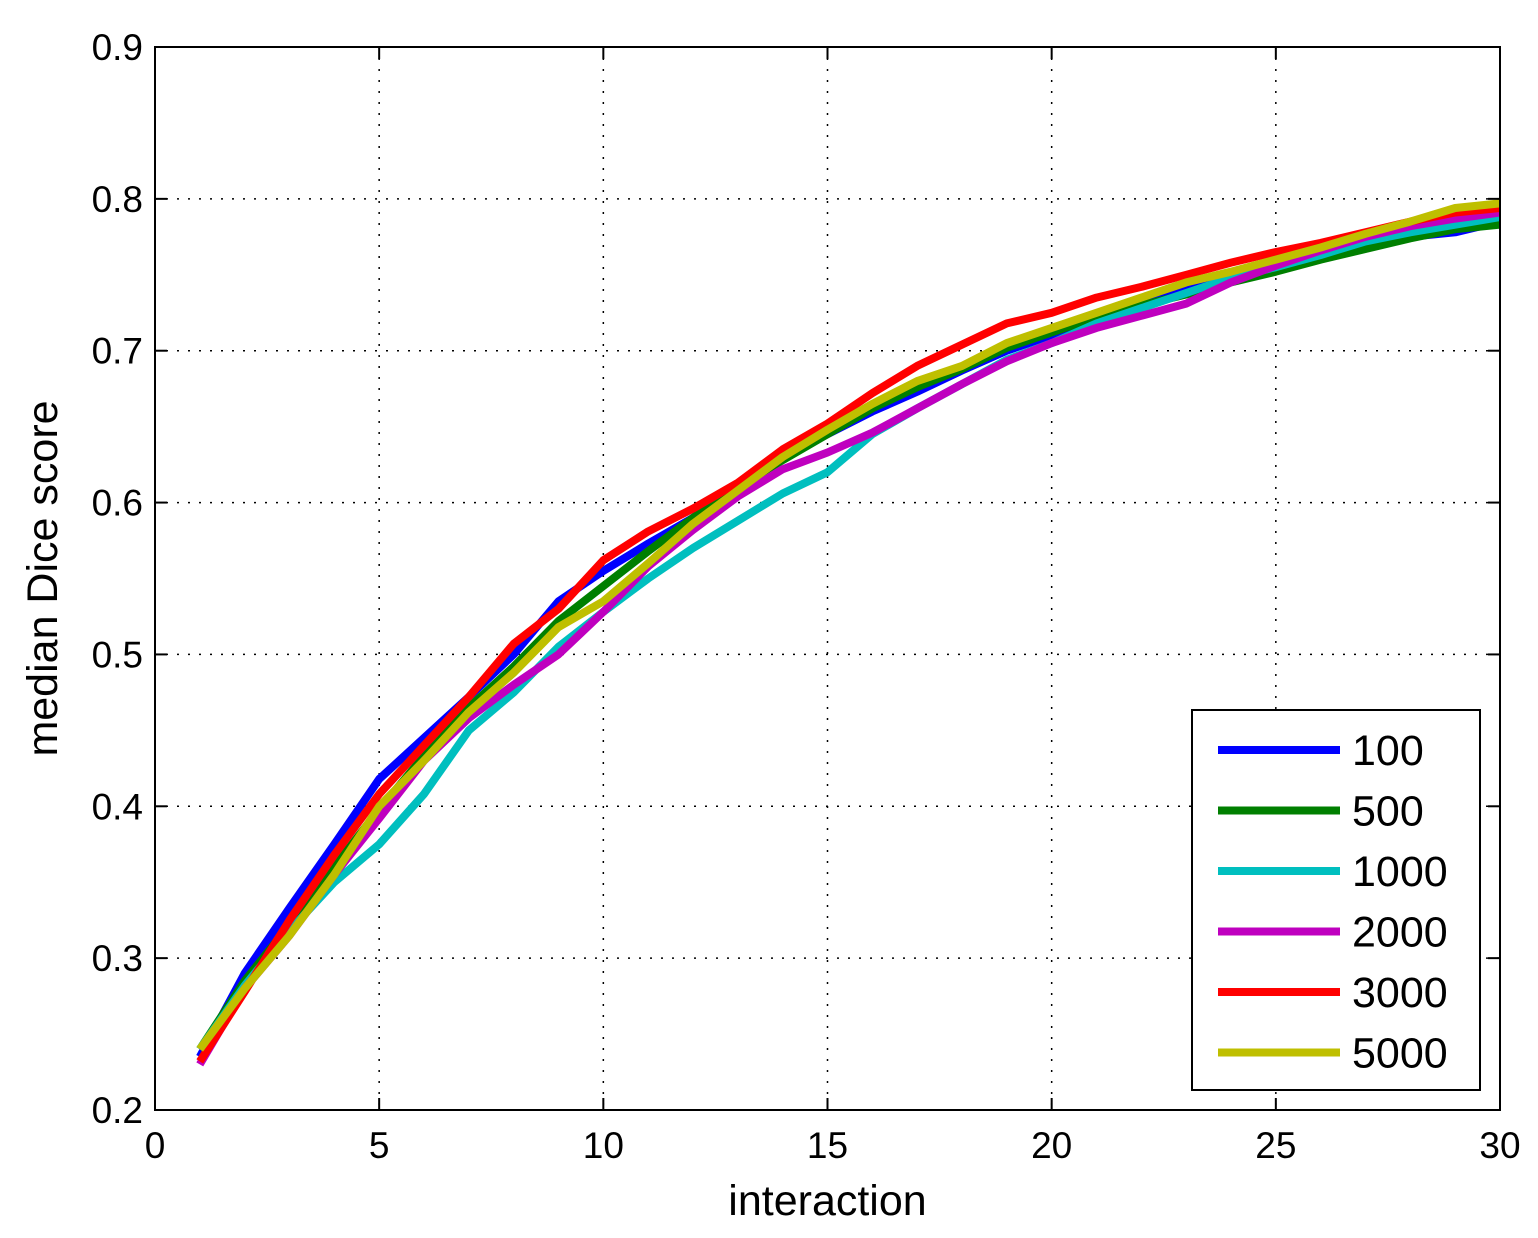 The width and height of the screenshot is (1538, 1238). Describe the element at coordinates (1499, 1145) in the screenshot. I see `x-tick-label: 30` at that location.